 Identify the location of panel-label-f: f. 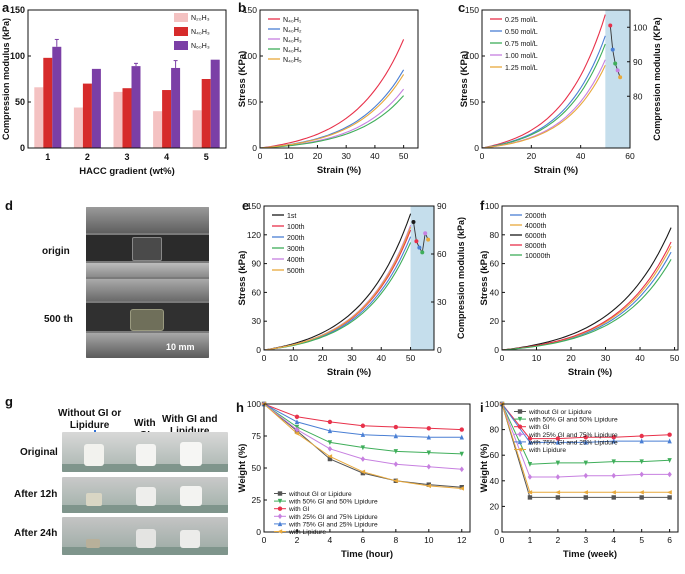
(482, 205).